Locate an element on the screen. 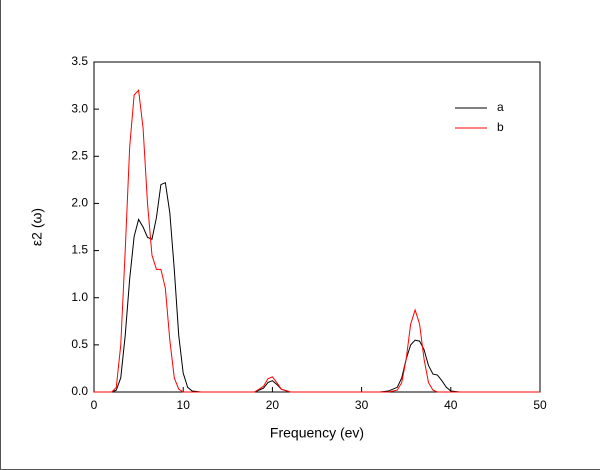 The height and width of the screenshot is (470, 600). x-tick-label: 30 is located at coordinates (362, 405).